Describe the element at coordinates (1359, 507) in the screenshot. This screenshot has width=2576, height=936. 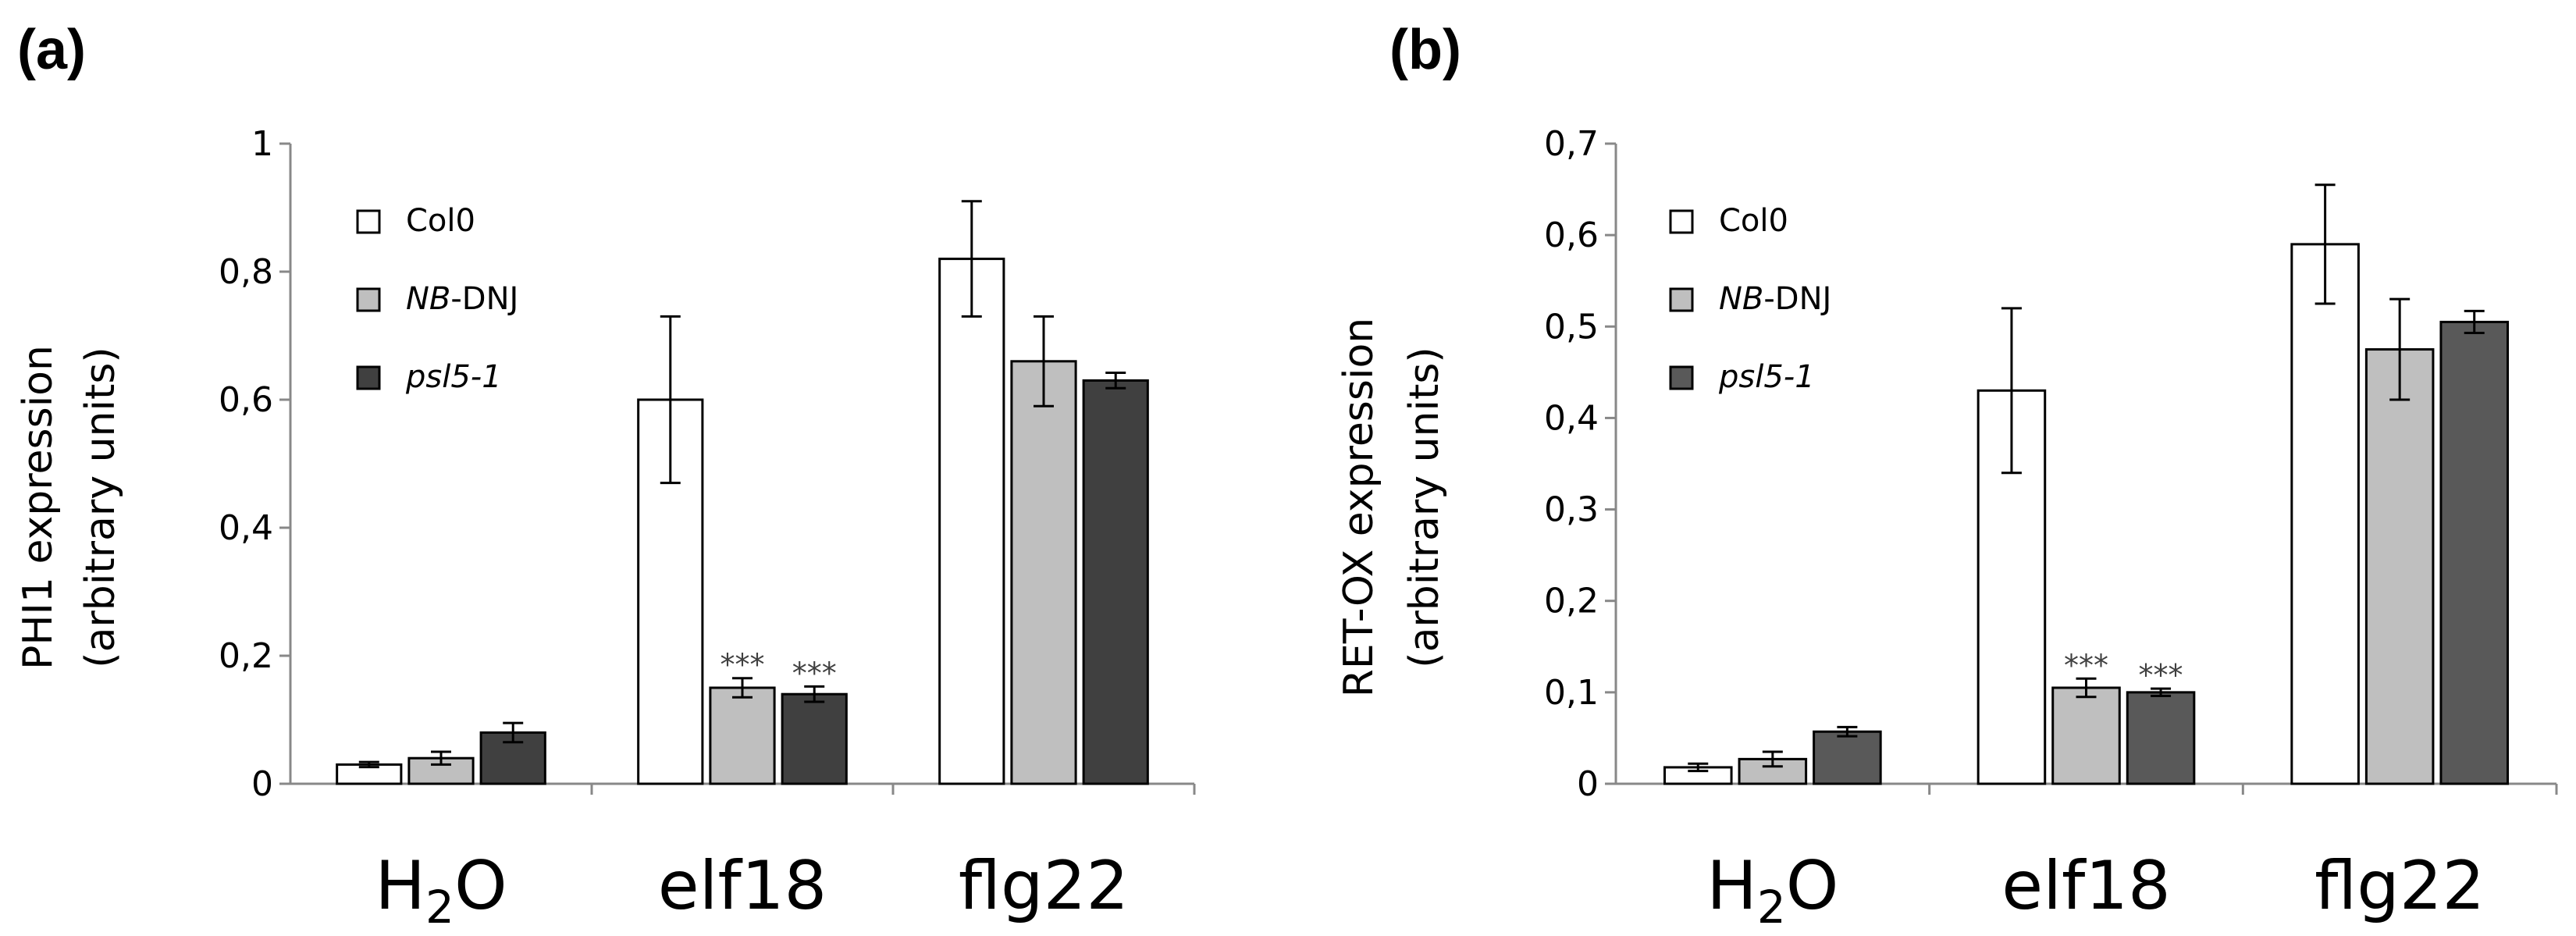
I see `y-axis-title: RET-OX expression` at that location.